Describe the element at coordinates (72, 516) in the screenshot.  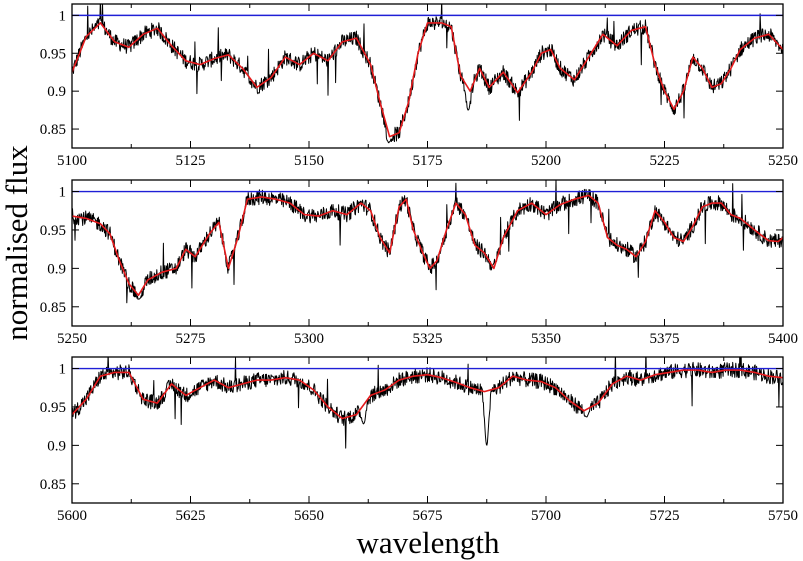
I see `x-tick-label: 5600` at that location.